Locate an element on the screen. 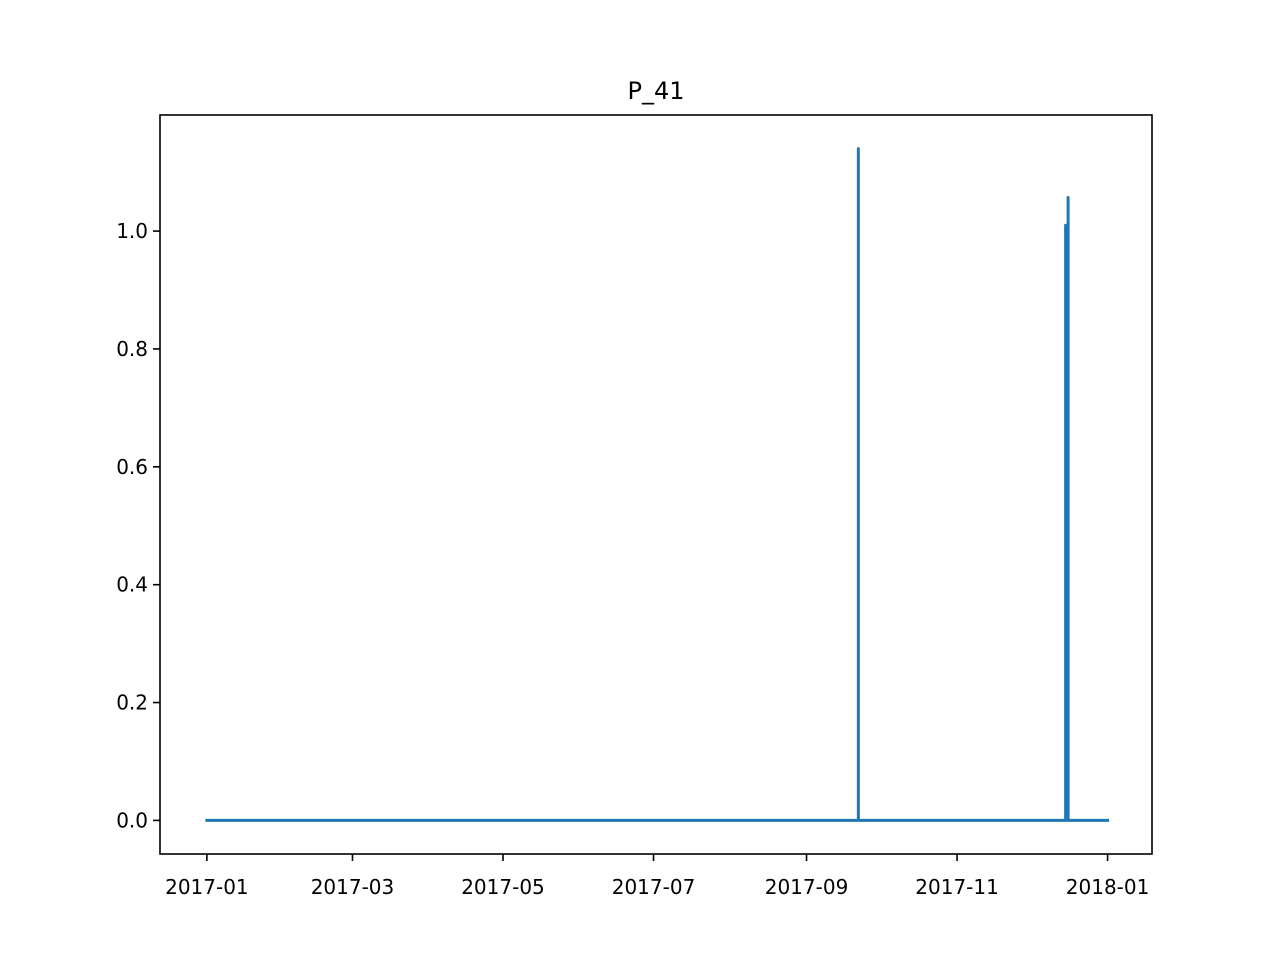 The width and height of the screenshot is (1280, 960). chart-title: P_41 is located at coordinates (655, 91).